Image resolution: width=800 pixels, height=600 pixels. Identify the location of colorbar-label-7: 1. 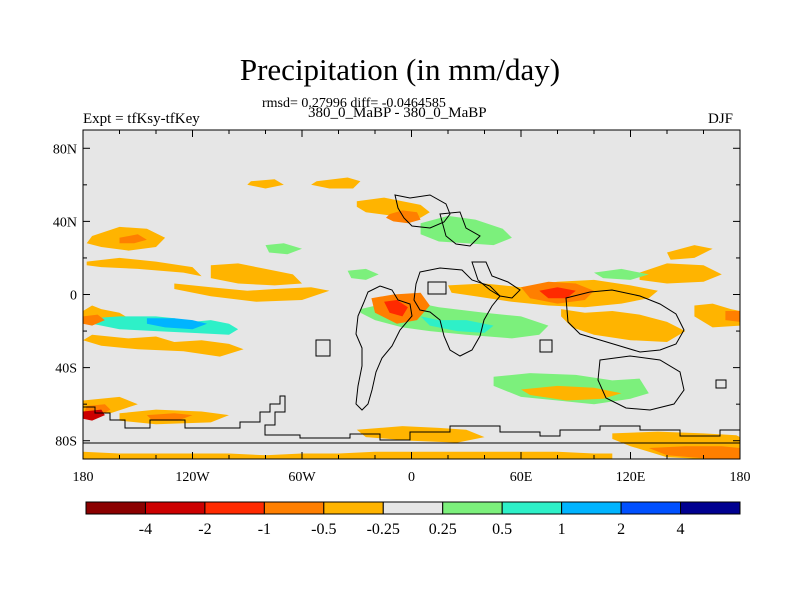
(562, 529).